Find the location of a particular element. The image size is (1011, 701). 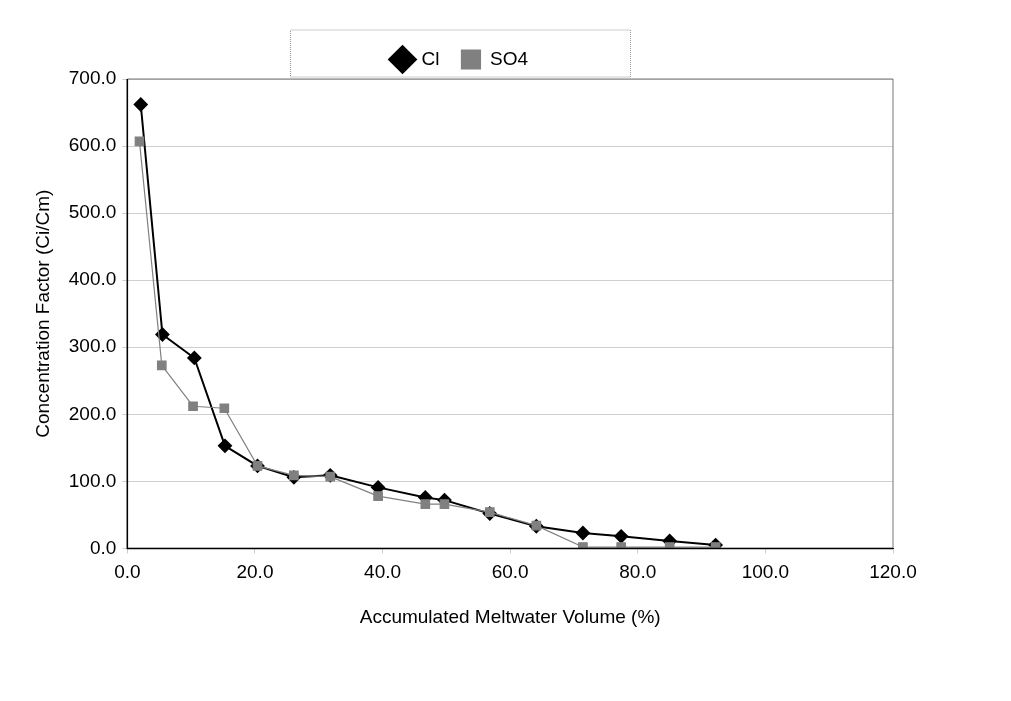

legend-label: SO4 is located at coordinates (509, 58).